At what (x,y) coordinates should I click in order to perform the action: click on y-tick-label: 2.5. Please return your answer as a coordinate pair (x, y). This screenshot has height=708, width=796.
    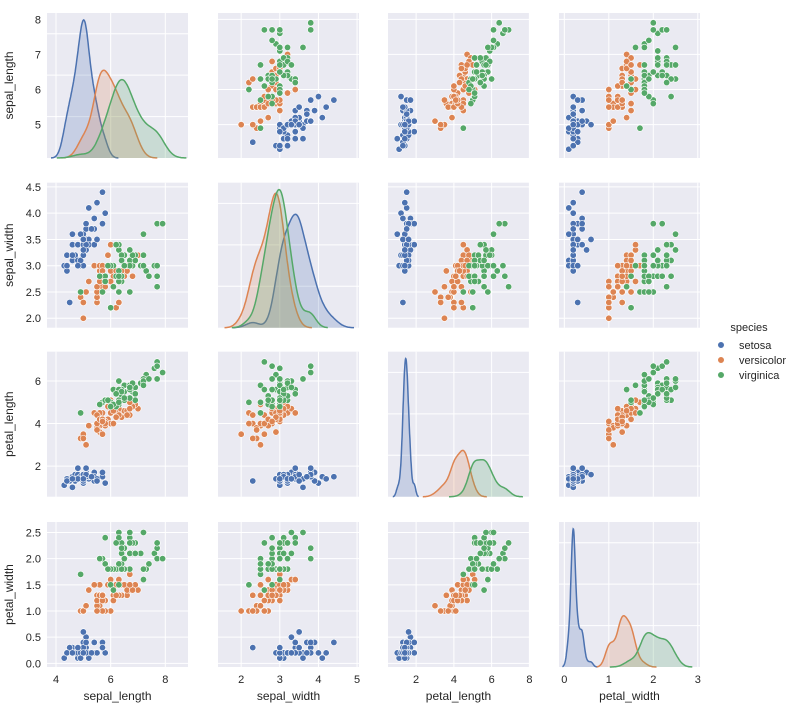
    Looking at the image, I should click on (33, 293).